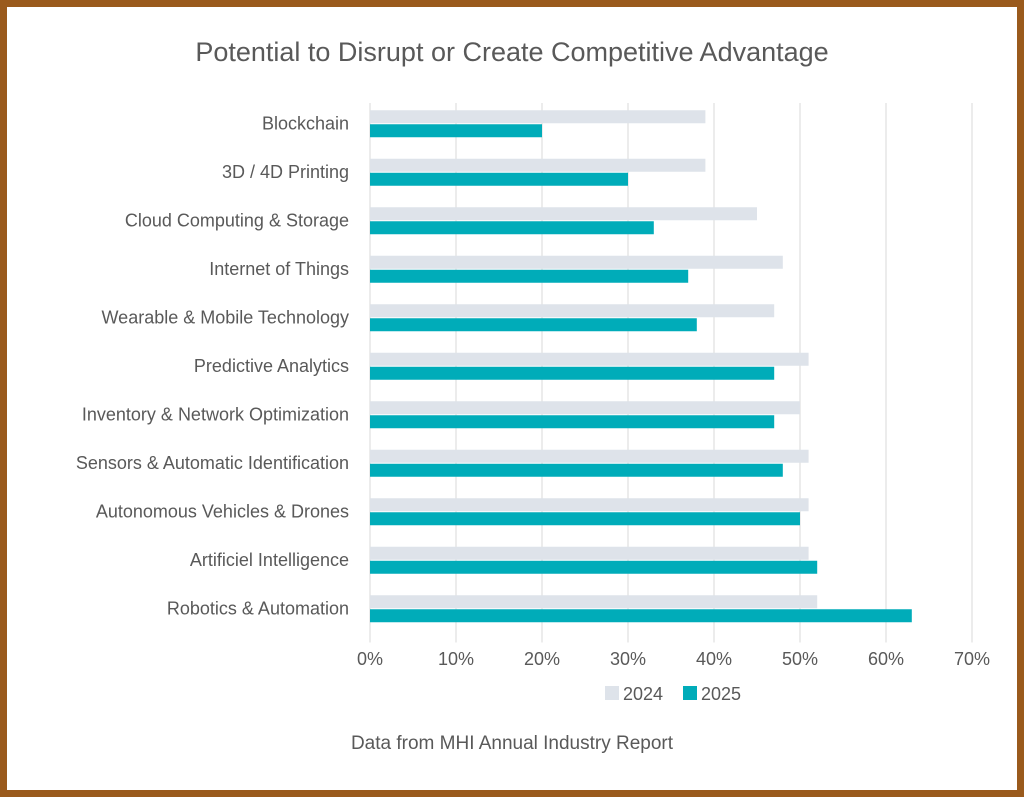  What do you see at coordinates (542, 659) in the screenshot?
I see `x-tick-label: 20%` at bounding box center [542, 659].